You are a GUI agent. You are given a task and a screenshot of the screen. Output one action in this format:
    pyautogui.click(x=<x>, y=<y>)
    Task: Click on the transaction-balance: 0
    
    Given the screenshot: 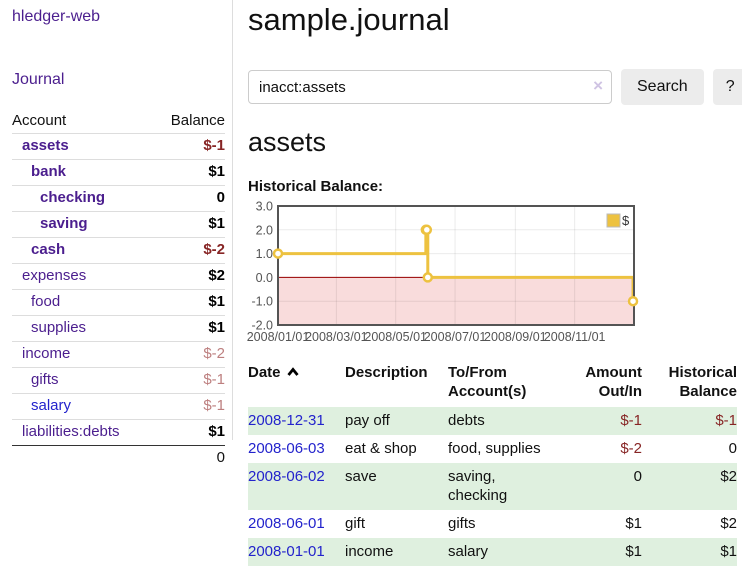 What is the action you would take?
    pyautogui.click(x=732, y=448)
    